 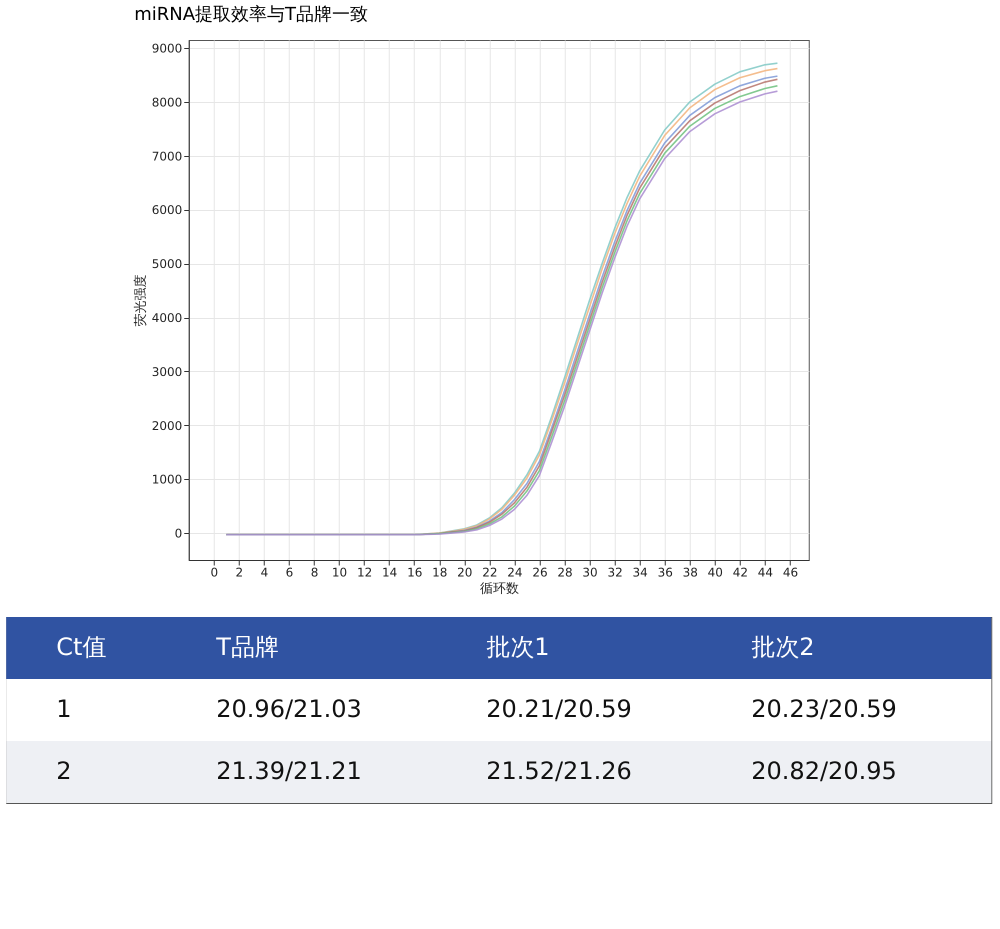 I want to click on x-tick-label: 16, so click(x=414, y=573).